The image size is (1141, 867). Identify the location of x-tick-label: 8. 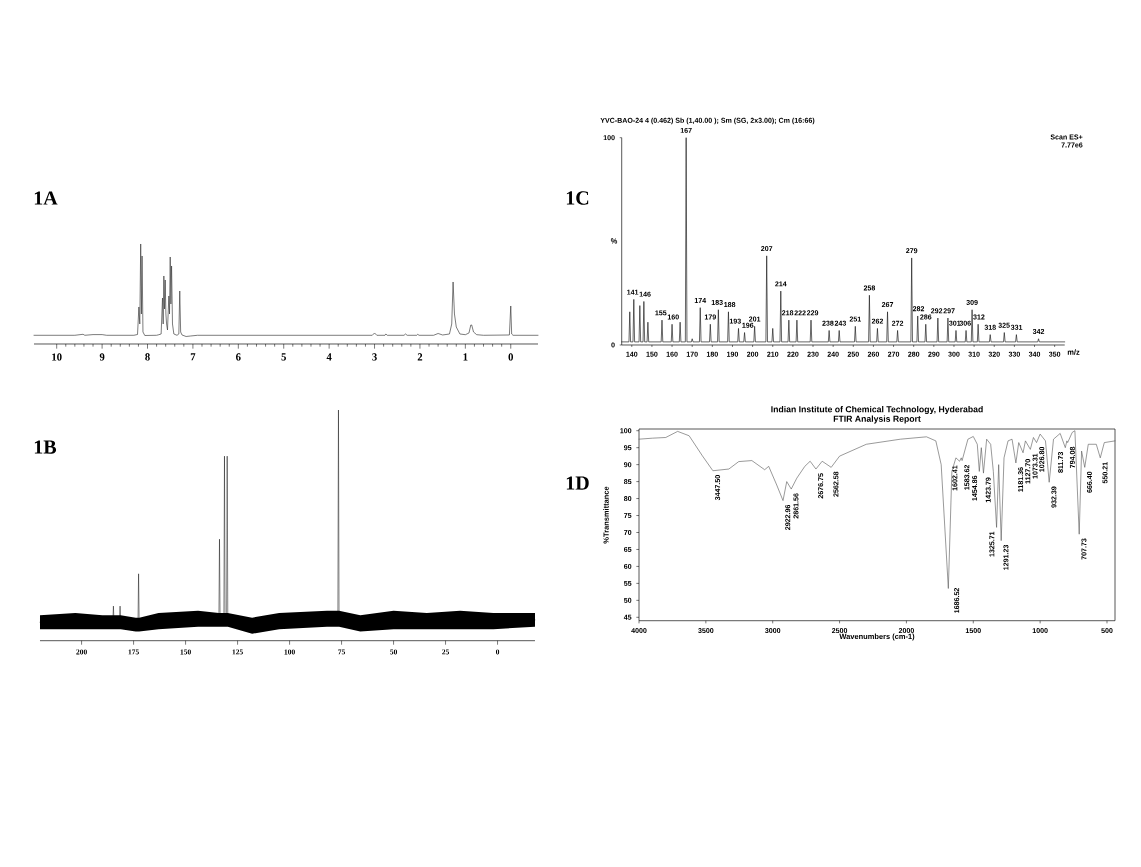
(147, 357).